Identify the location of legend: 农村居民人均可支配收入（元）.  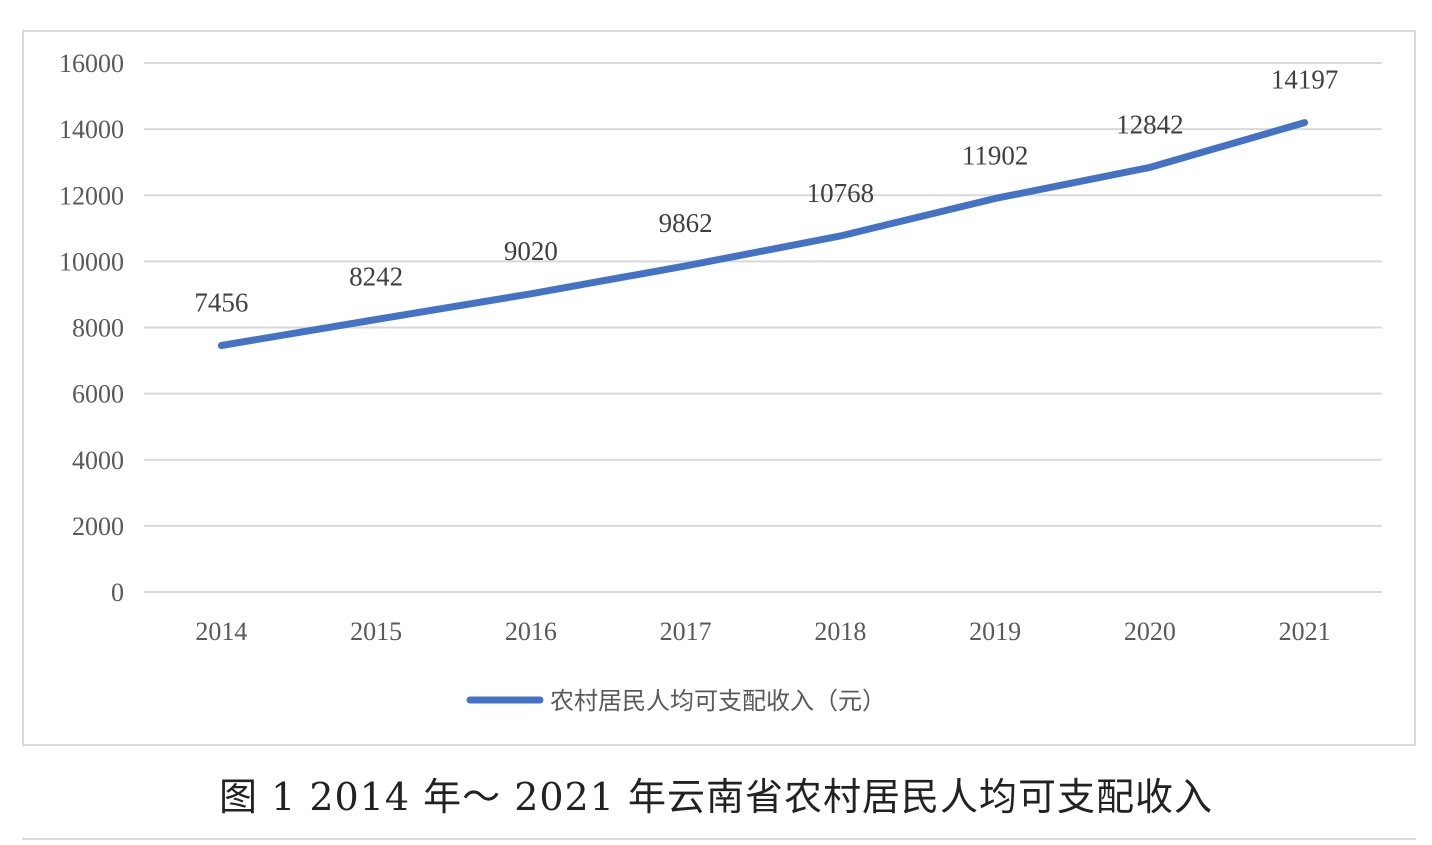
(676, 701).